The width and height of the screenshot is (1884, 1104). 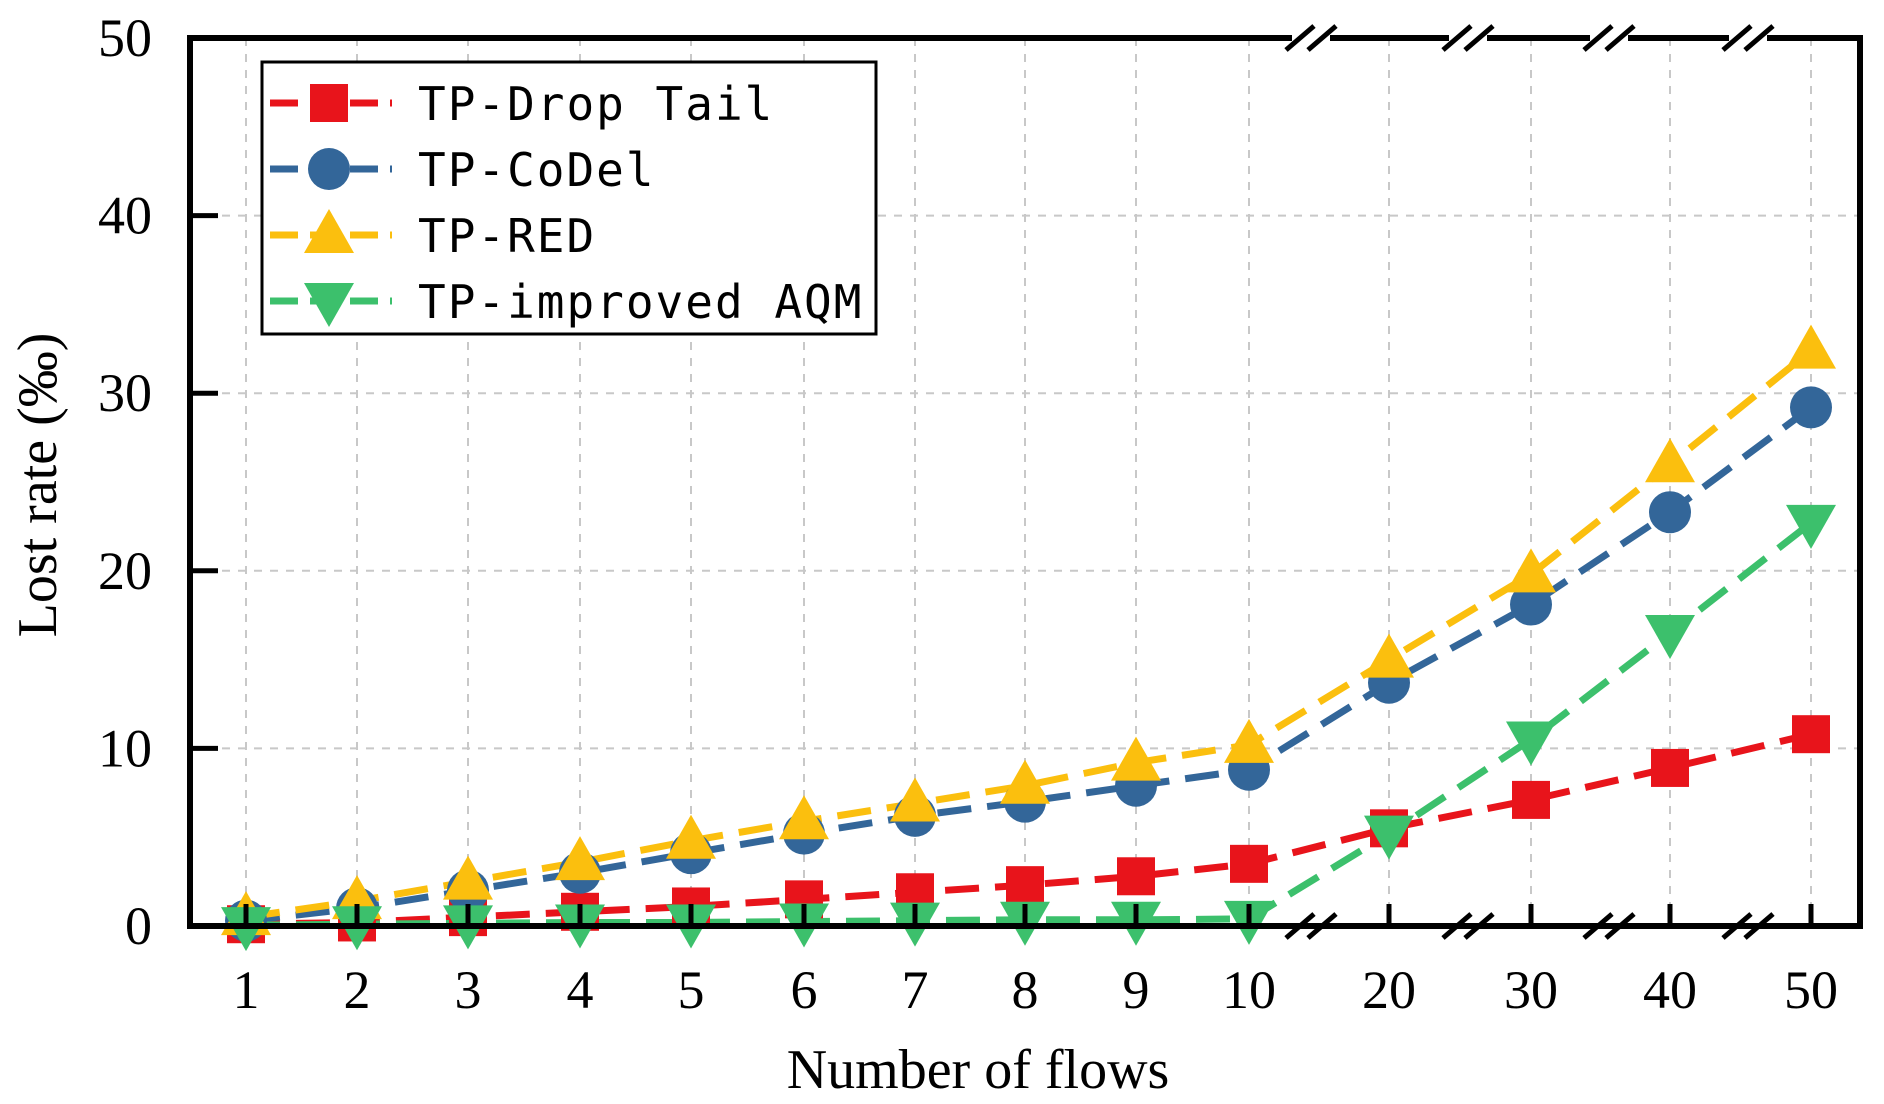 I want to click on y-tick-label: 10, so click(x=125, y=748).